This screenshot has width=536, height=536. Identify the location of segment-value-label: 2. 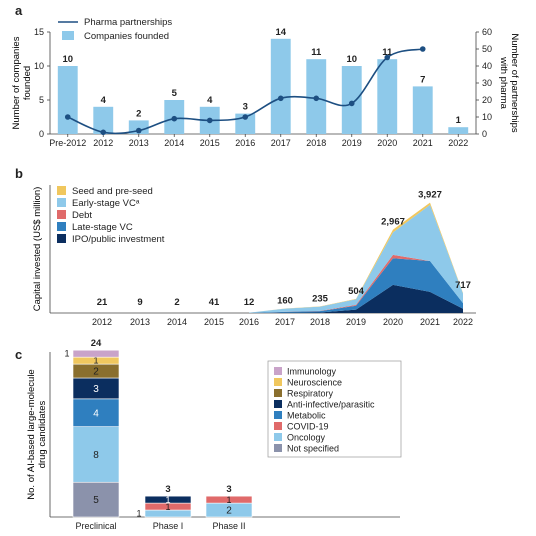
(229, 511).